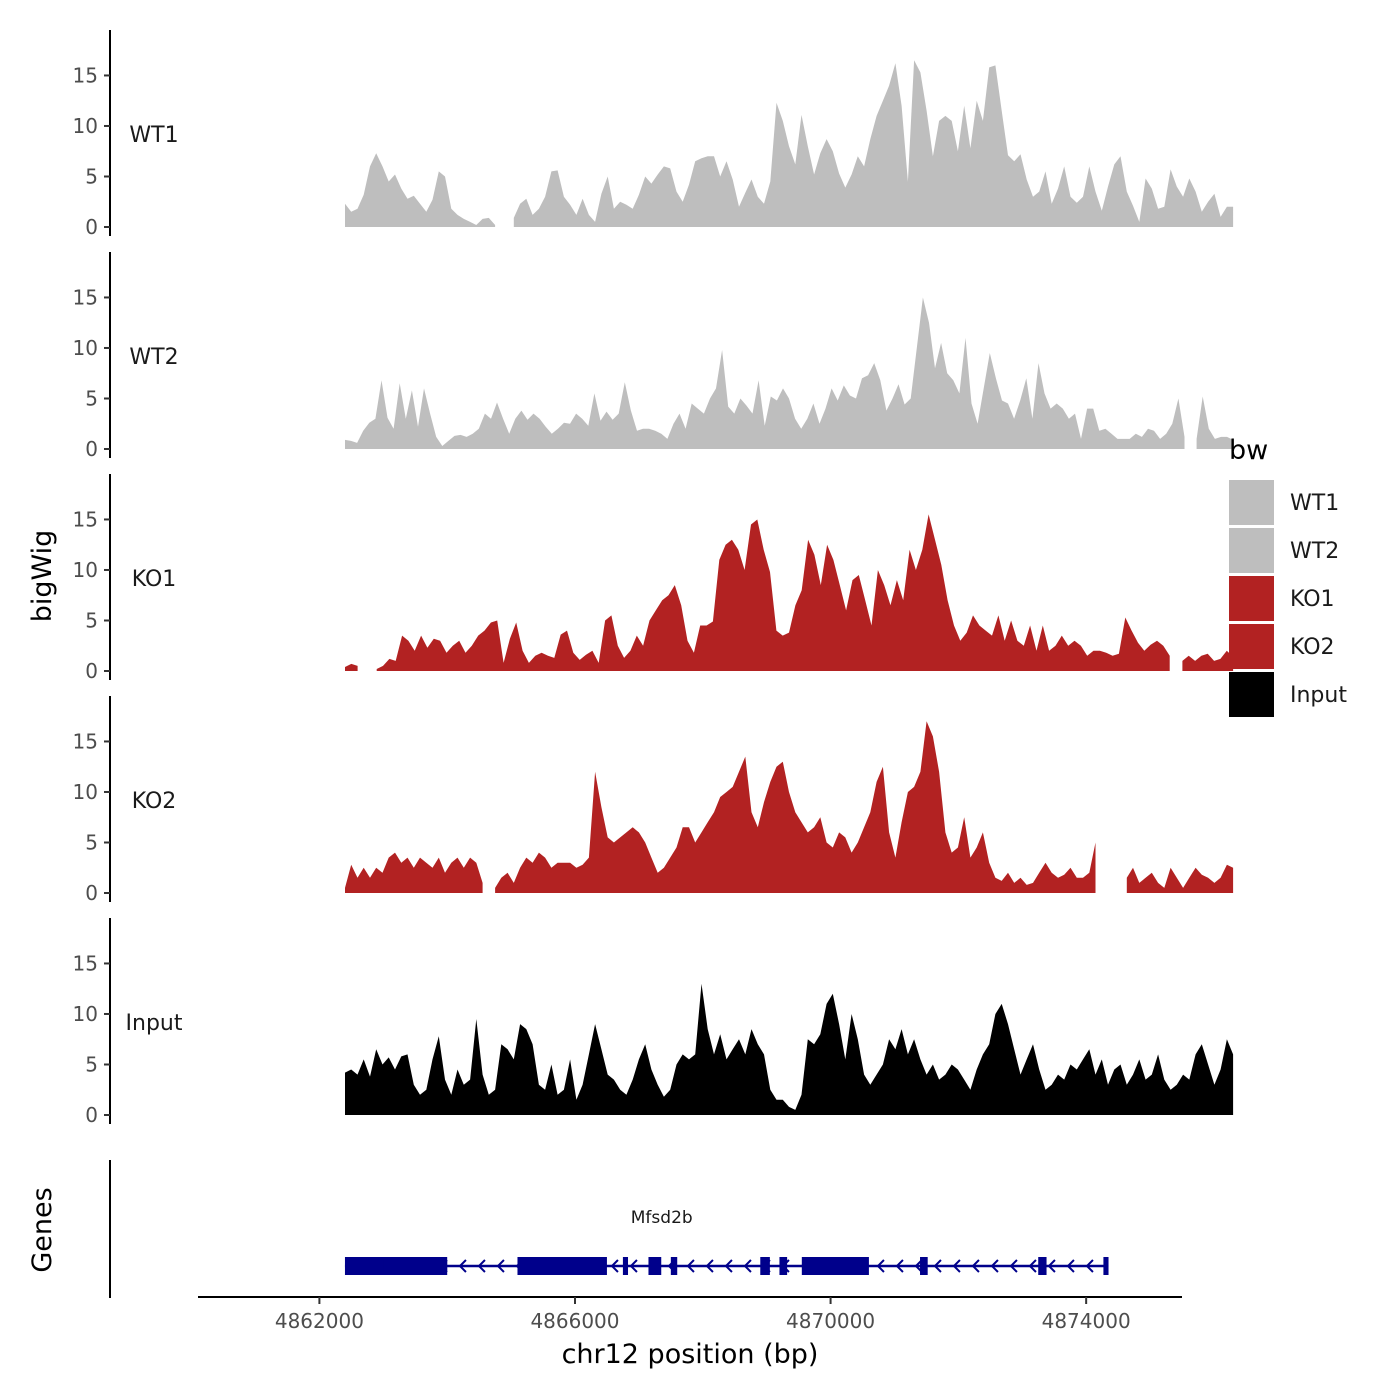 Image resolution: width=1400 pixels, height=1400 pixels. I want to click on legend-label-input: Input, so click(1318, 695).